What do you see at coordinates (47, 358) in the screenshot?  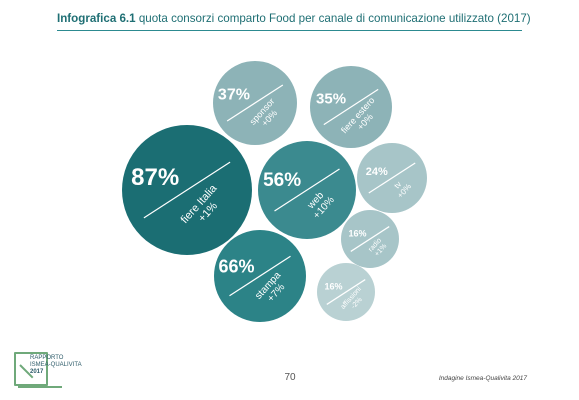 I see `logo-line1: RAPPORTO` at bounding box center [47, 358].